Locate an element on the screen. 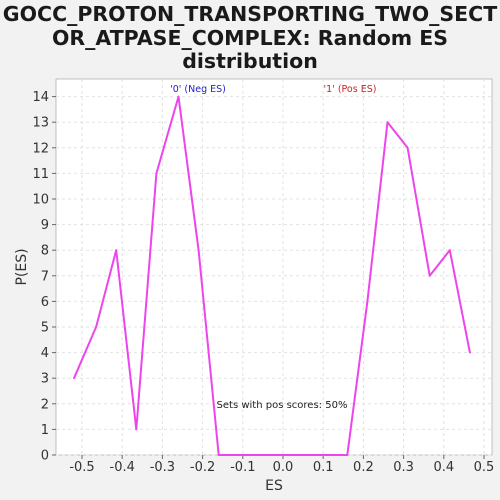  y-tick-label: 4 is located at coordinates (45, 353).